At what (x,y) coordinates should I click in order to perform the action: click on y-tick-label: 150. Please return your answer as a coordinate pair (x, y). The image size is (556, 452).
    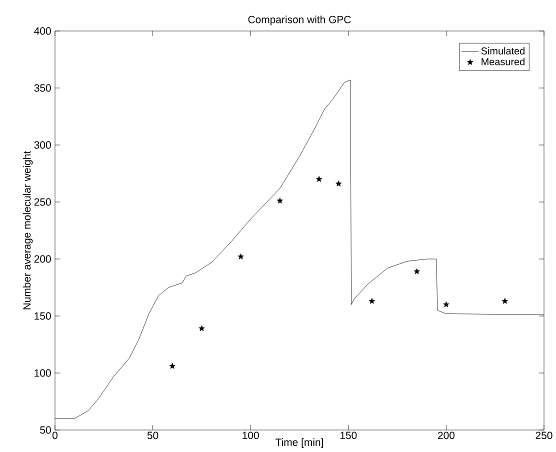
    Looking at the image, I should click on (42, 316).